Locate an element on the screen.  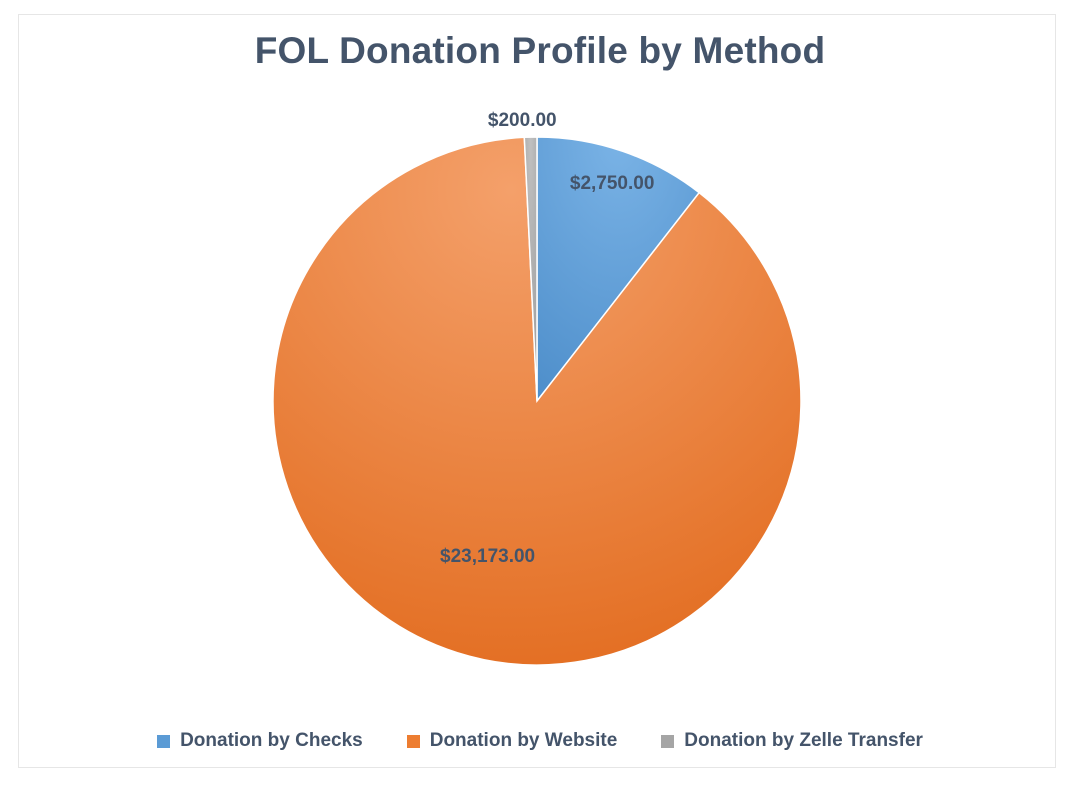
legend-swatch-zelle is located at coordinates (668, 741).